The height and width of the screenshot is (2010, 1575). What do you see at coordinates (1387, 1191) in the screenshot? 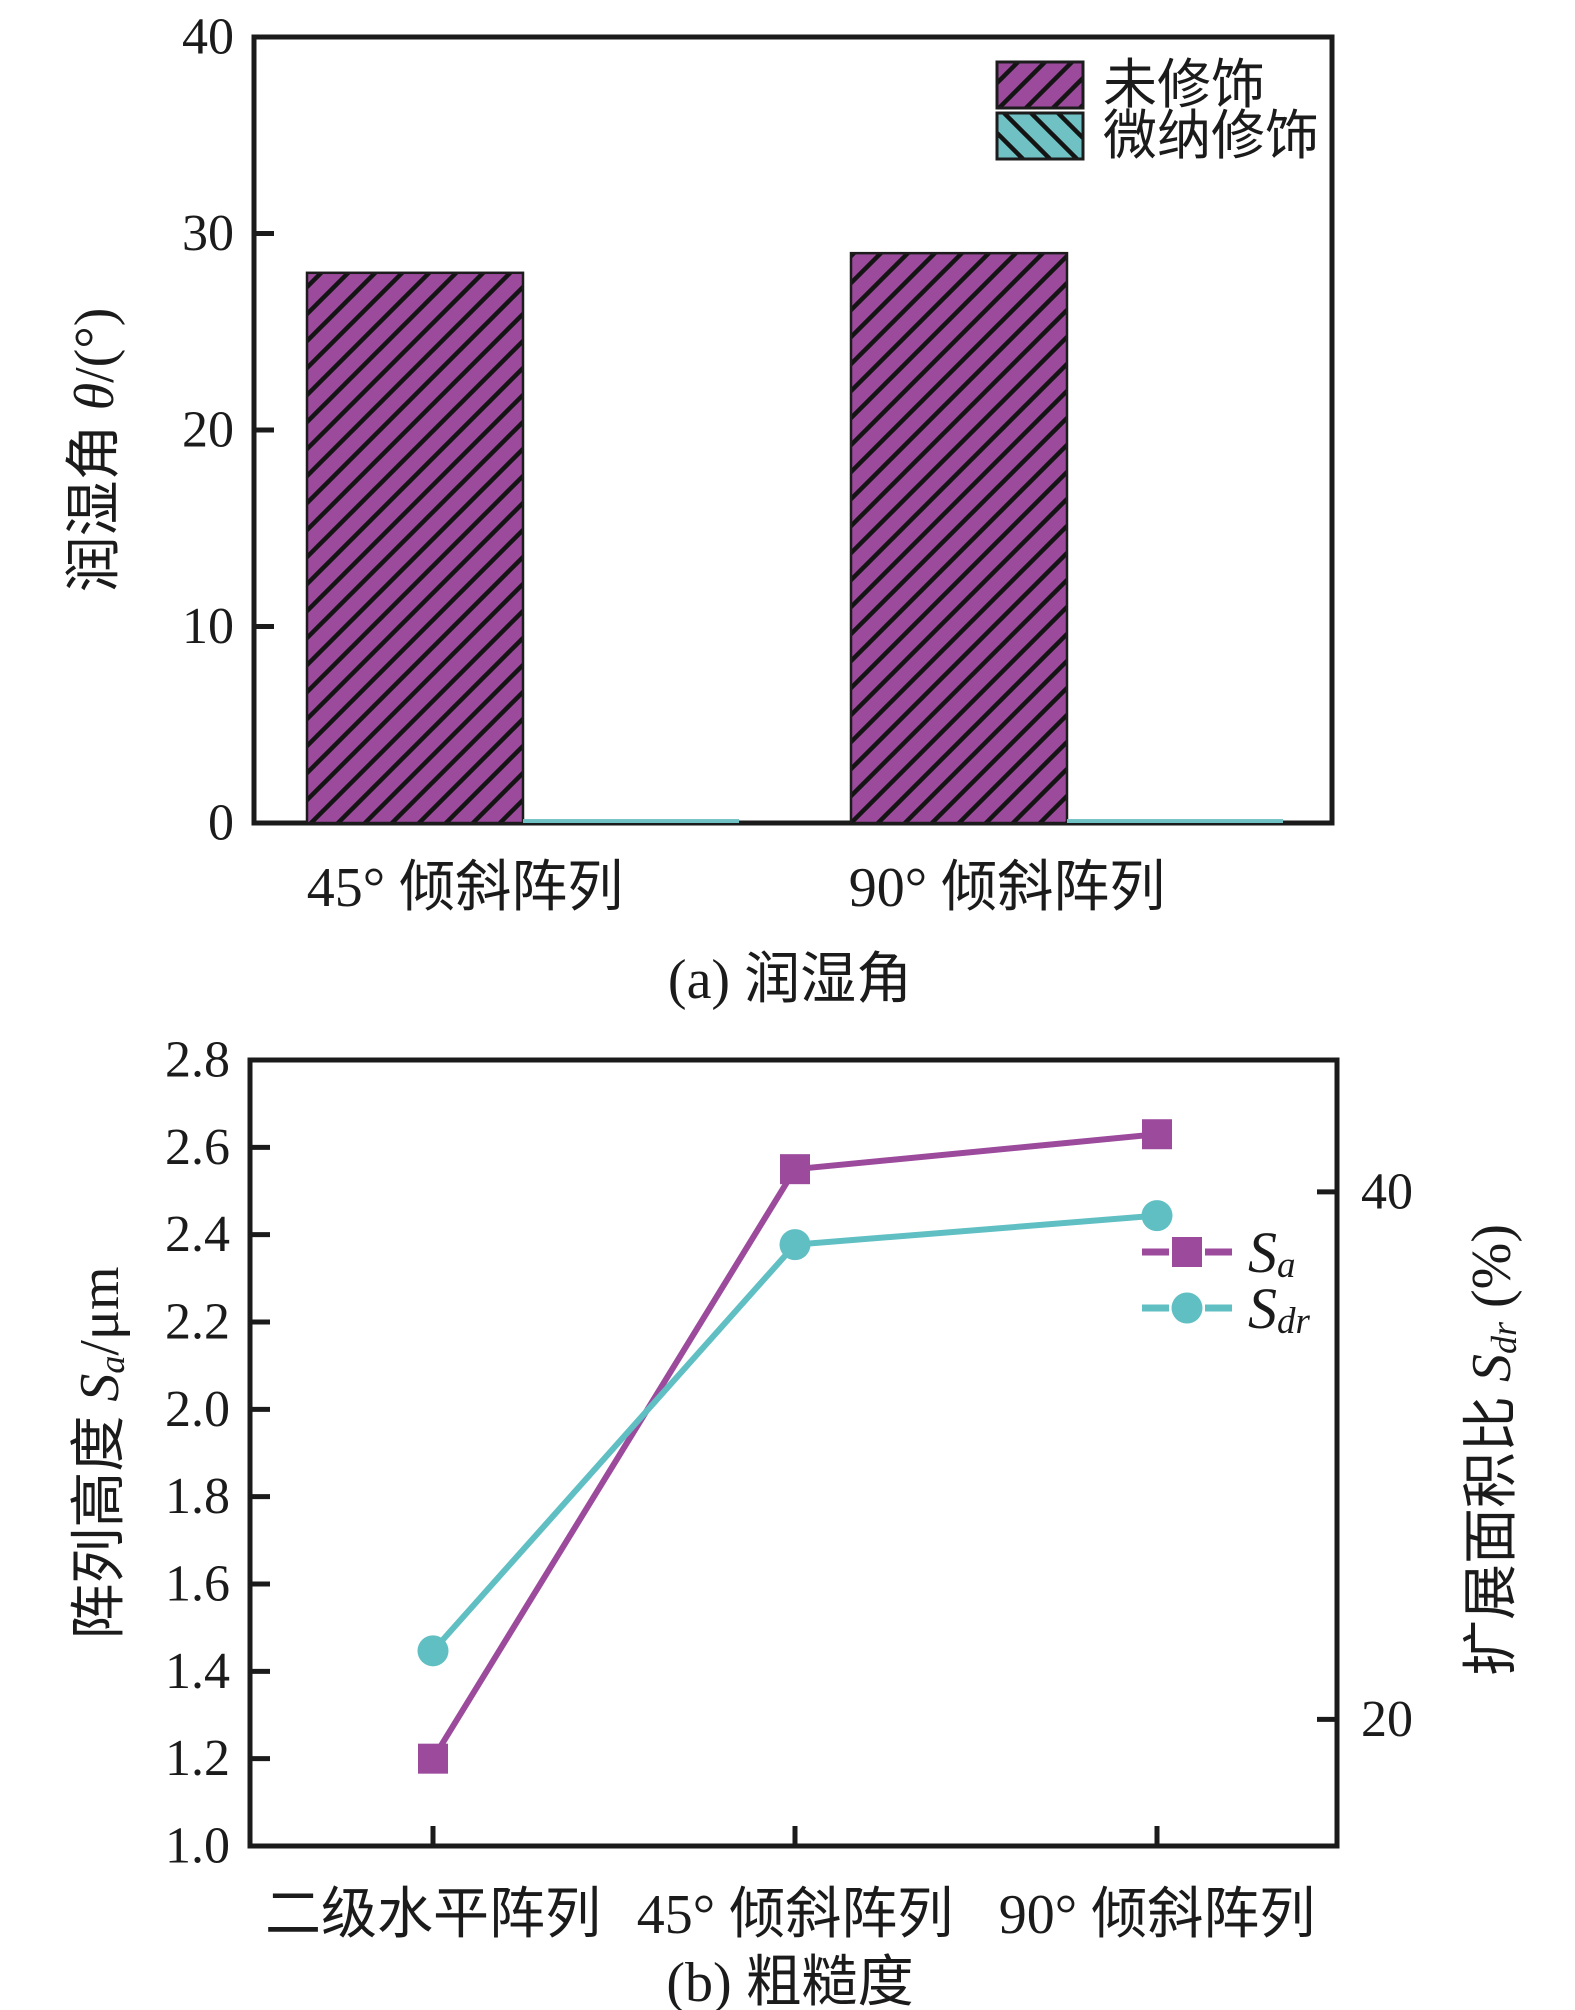
I see `panel-b-right-ytick-label: 40` at bounding box center [1387, 1191].